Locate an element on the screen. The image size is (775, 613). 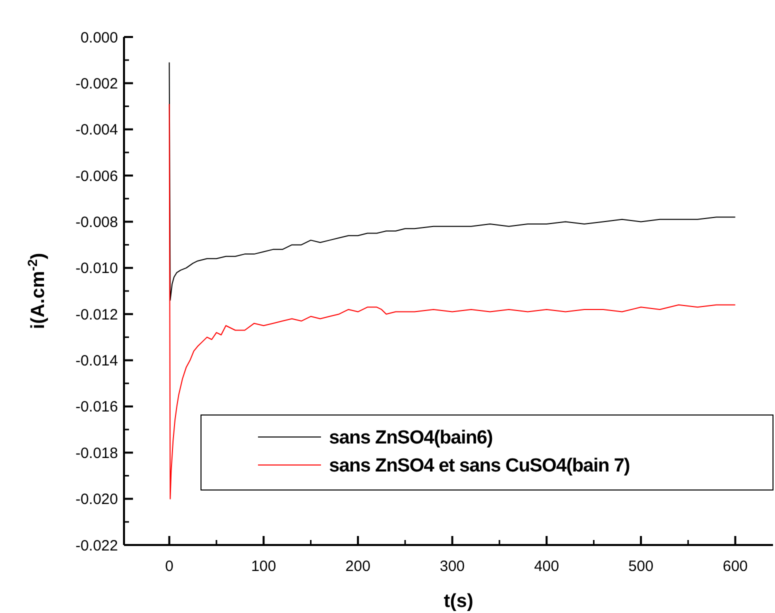
x-tick-label: 0 is located at coordinates (169, 566).